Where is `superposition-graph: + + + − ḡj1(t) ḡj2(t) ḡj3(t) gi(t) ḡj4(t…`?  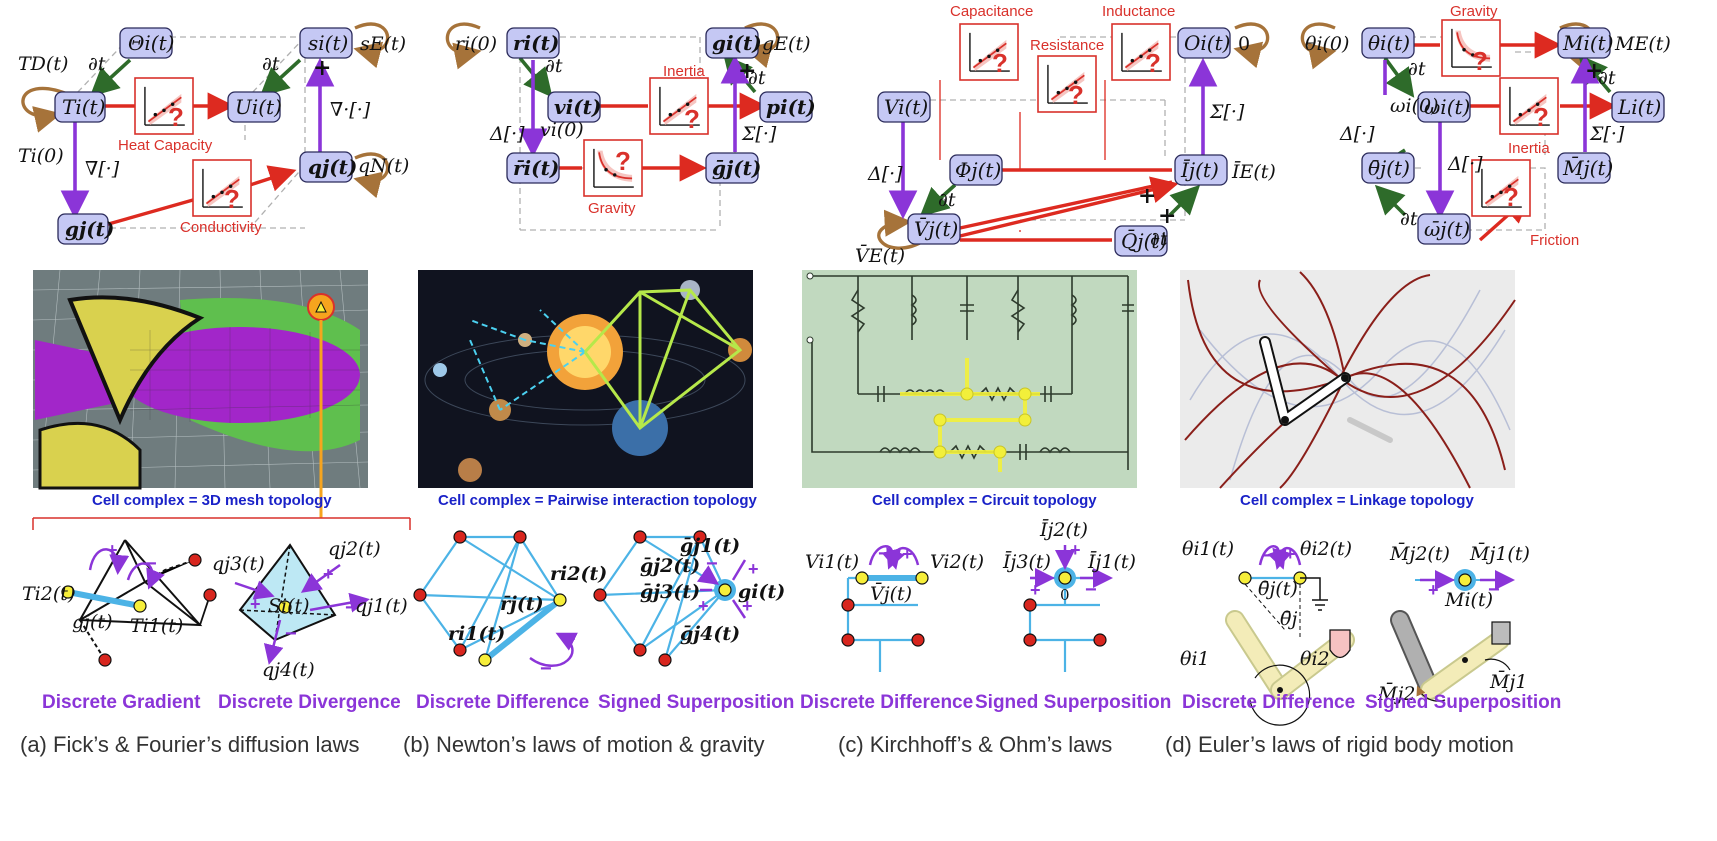 superposition-graph: + + + − ḡj1(t) ḡj2(t) ḡj3(t) gi(t) ḡj4(t… is located at coordinates (689, 598).